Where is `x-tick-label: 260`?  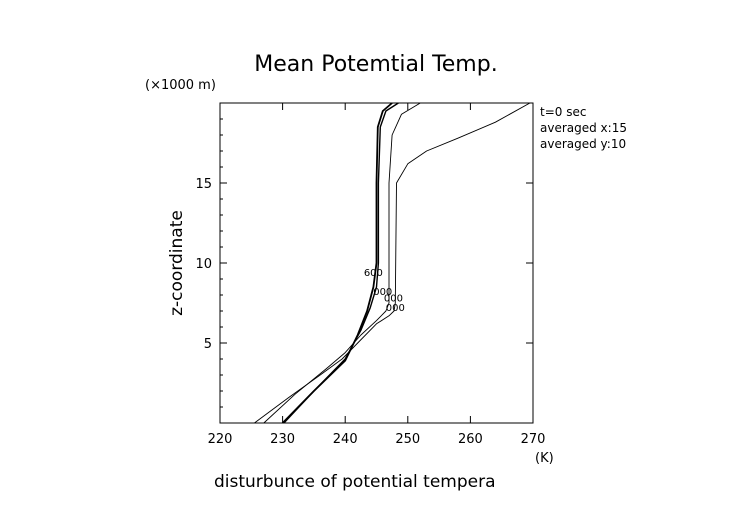
x-tick-label: 260 is located at coordinates (470, 439).